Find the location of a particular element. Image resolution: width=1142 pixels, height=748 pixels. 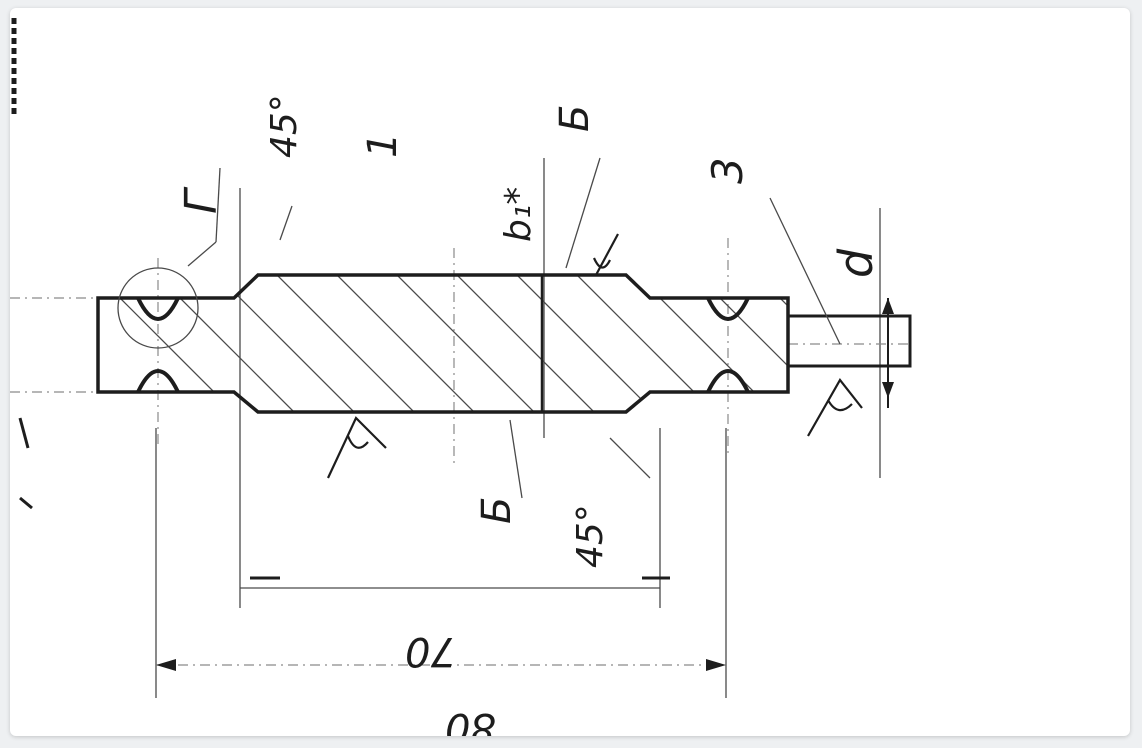

label-g: Г is located at coordinates (201, 200).